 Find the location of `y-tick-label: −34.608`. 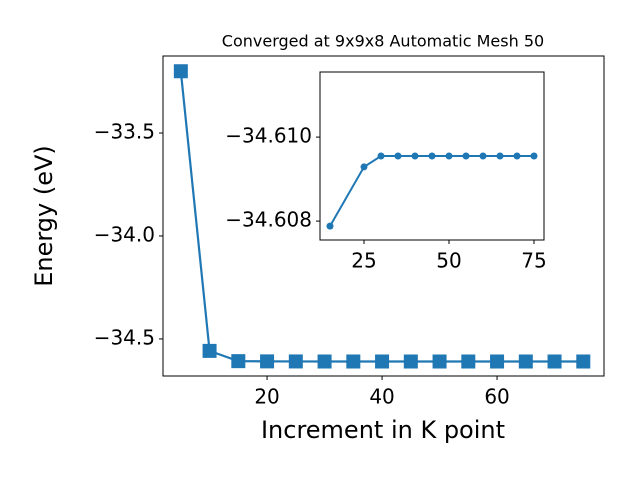

y-tick-label: −34.608 is located at coordinates (268, 220).